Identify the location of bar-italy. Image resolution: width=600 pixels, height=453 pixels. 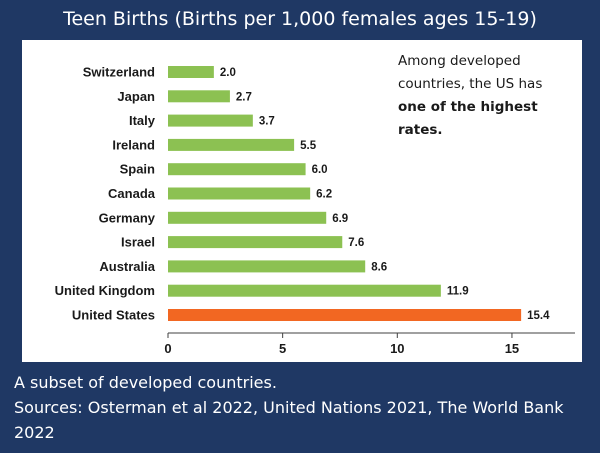
(210, 120).